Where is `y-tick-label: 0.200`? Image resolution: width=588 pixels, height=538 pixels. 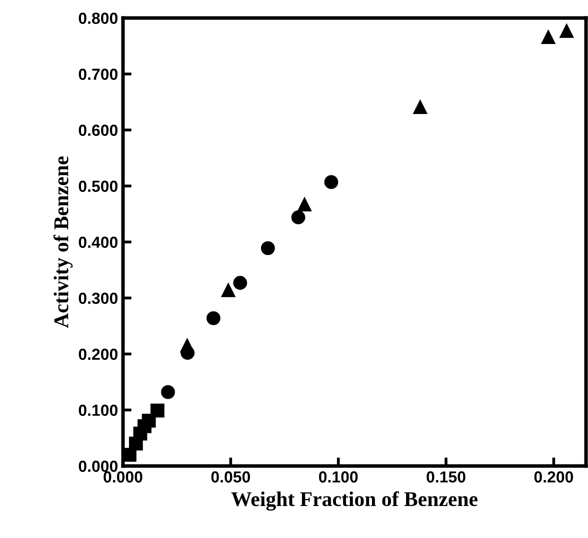
y-tick-label: 0.200 is located at coordinates (98, 354).